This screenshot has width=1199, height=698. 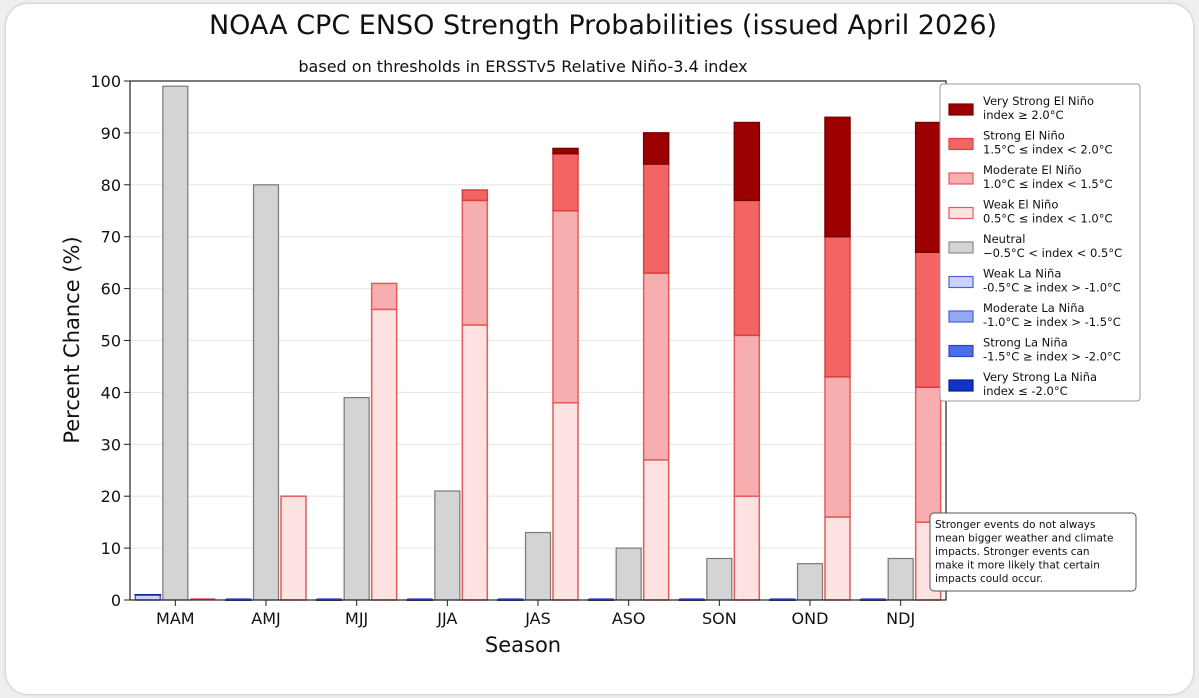 What do you see at coordinates (900, 579) in the screenshot?
I see `bar-neutral-NDJ` at bounding box center [900, 579].